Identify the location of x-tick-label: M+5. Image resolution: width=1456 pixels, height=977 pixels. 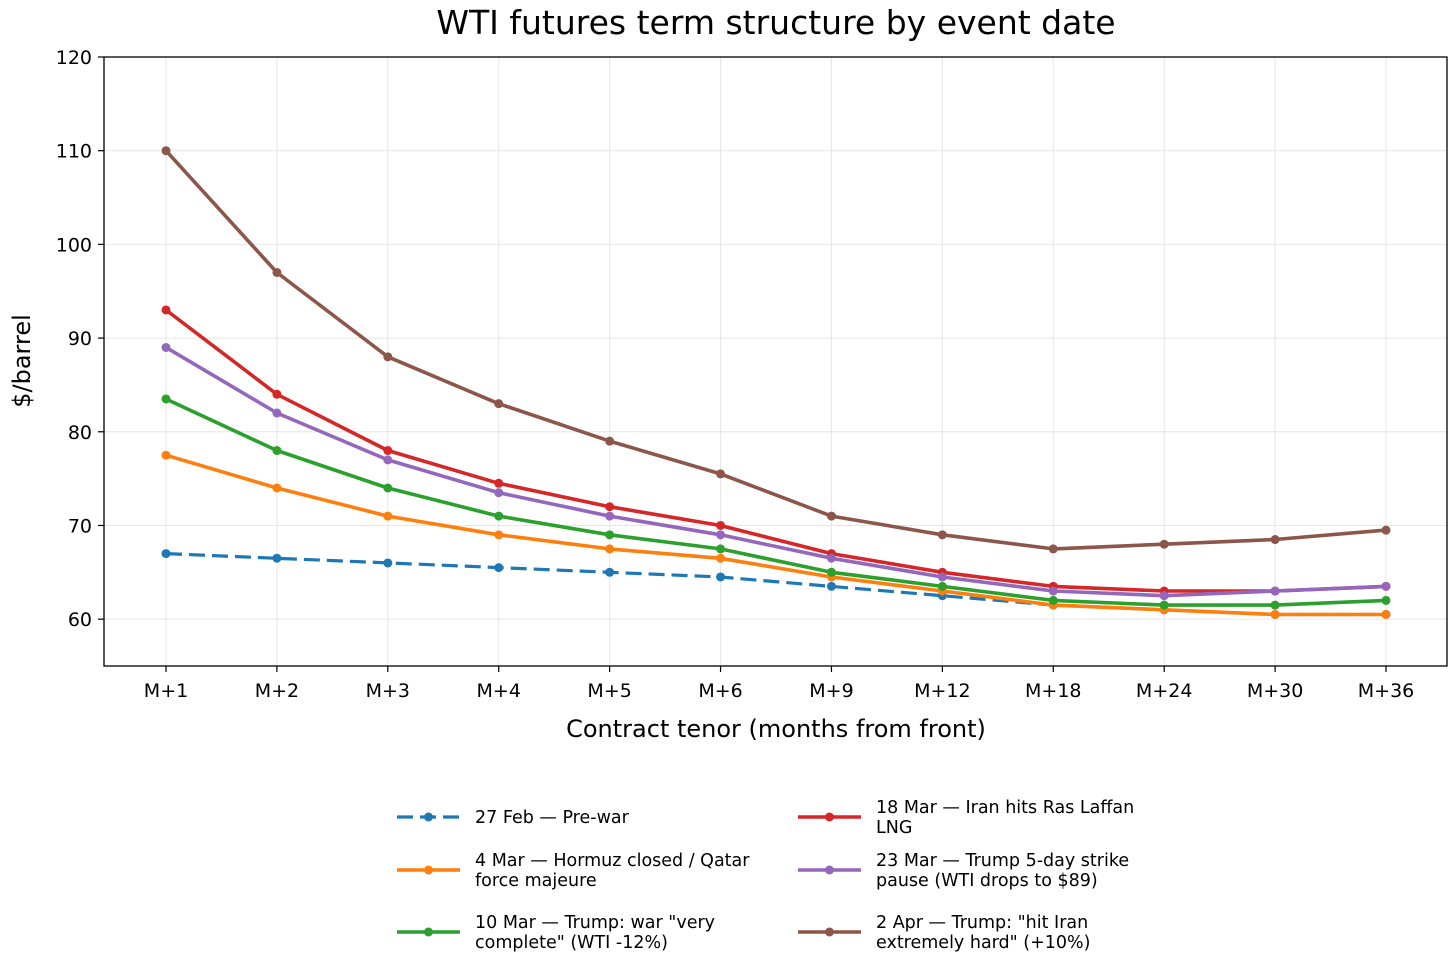
(609, 691).